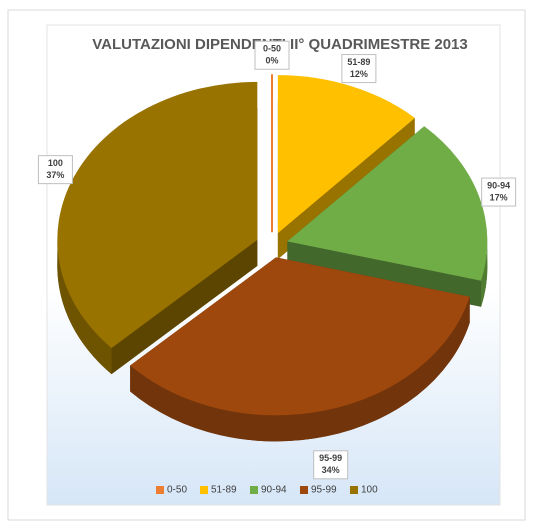 This screenshot has height=530, width=533. Describe the element at coordinates (499, 197) in the screenshot. I see `data-label-value: 17%` at that location.